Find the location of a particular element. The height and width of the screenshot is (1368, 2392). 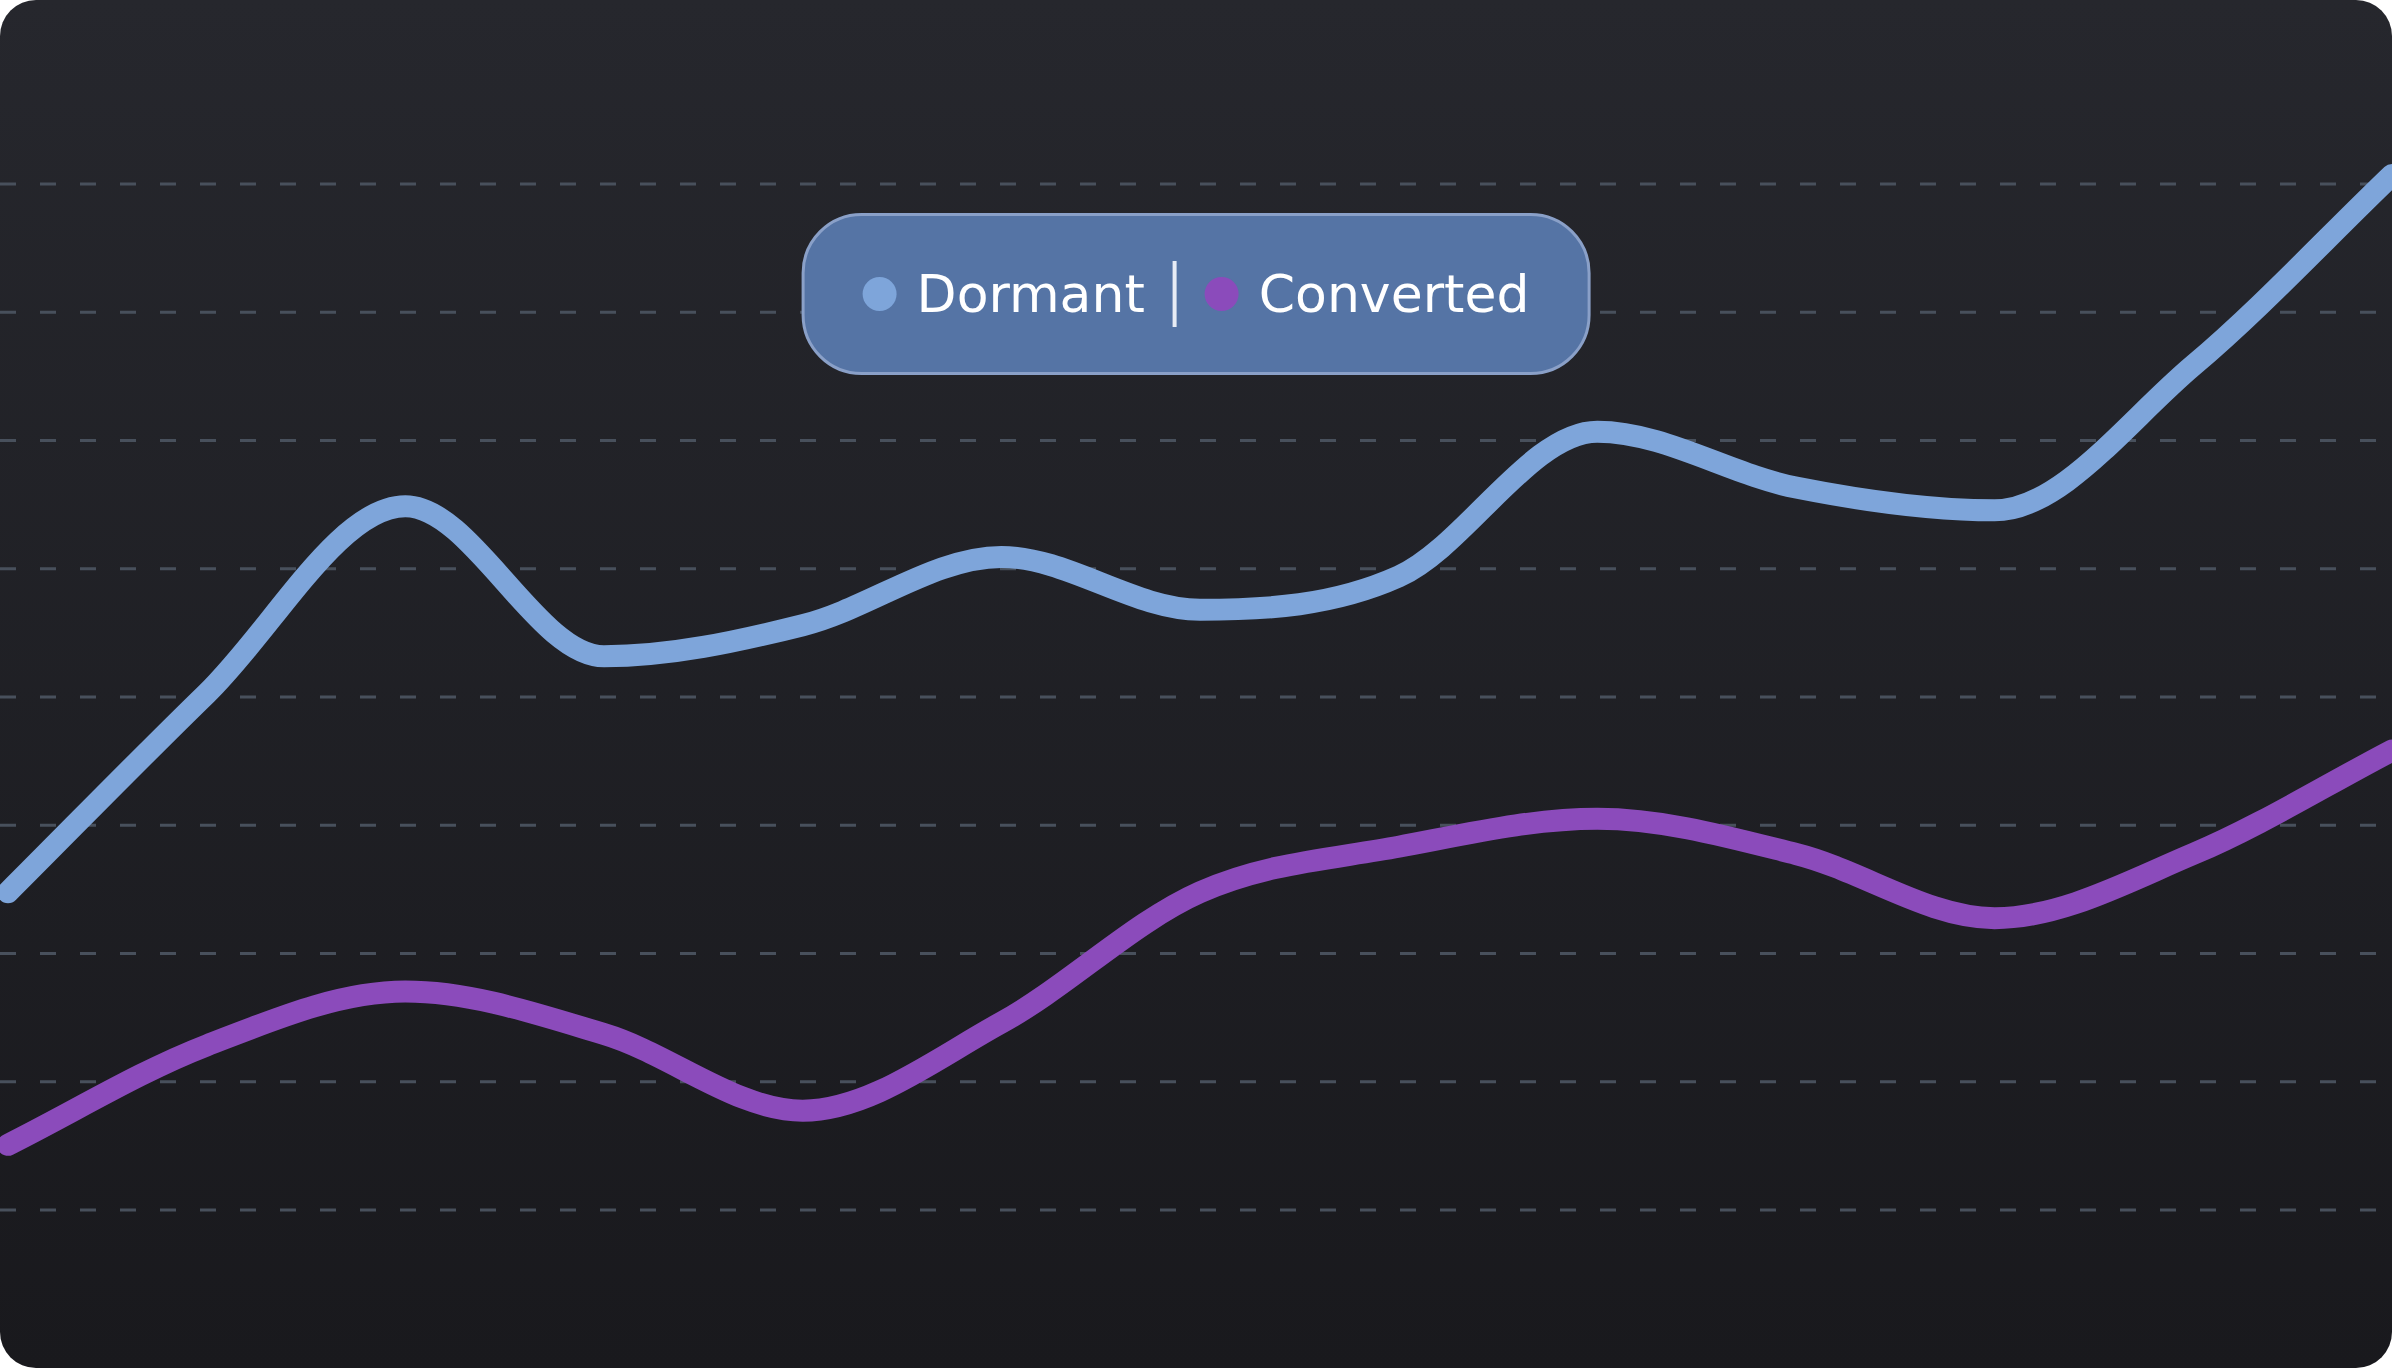

legend-label: Dormant is located at coordinates (1030, 294).